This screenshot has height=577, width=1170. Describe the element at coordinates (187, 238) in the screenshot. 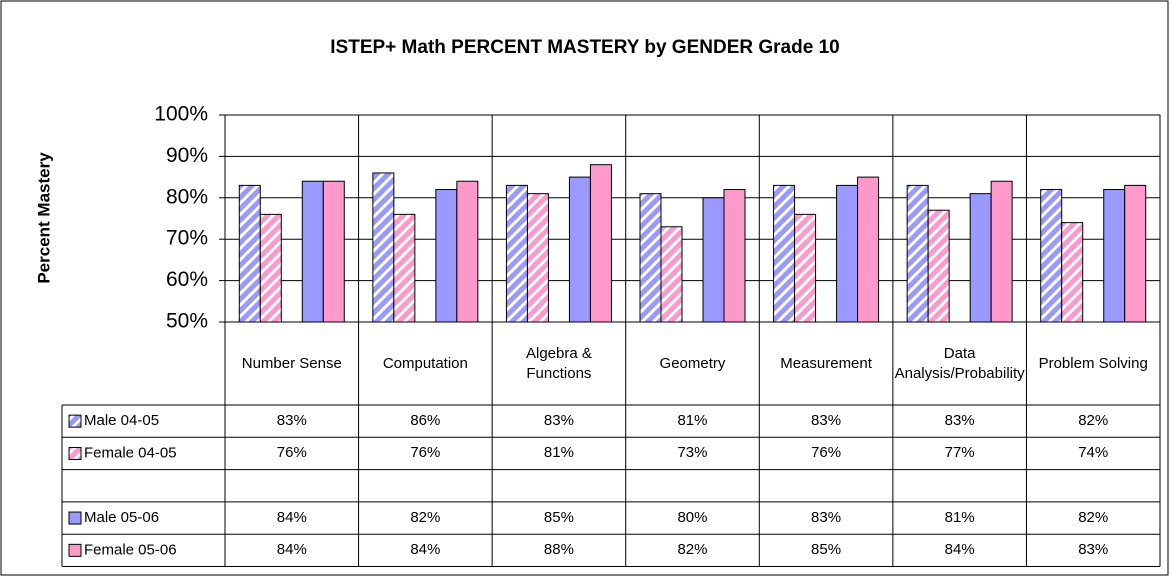

I see `y-tick-label: 70%` at that location.